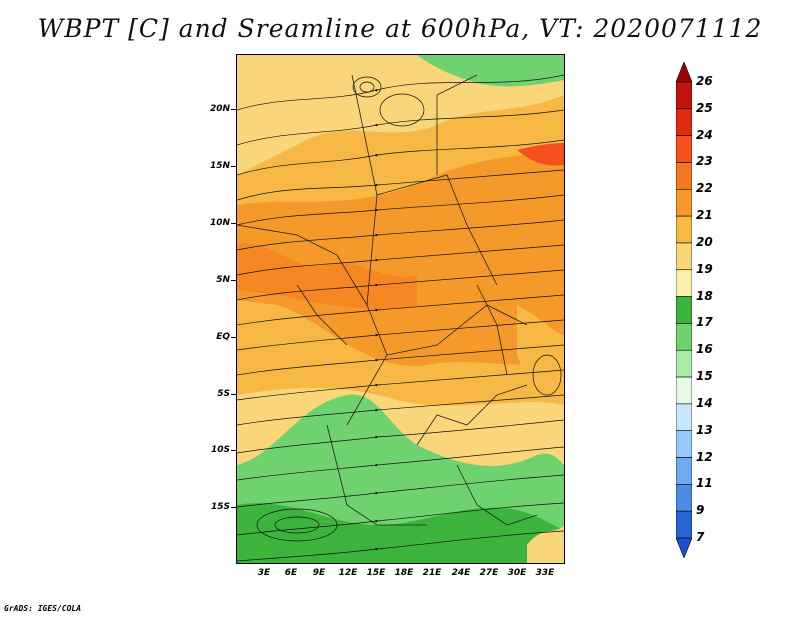 Image resolution: width=800 pixels, height=618 pixels. What do you see at coordinates (517, 573) in the screenshot?
I see `lon-label-30e: 30E` at bounding box center [517, 573].